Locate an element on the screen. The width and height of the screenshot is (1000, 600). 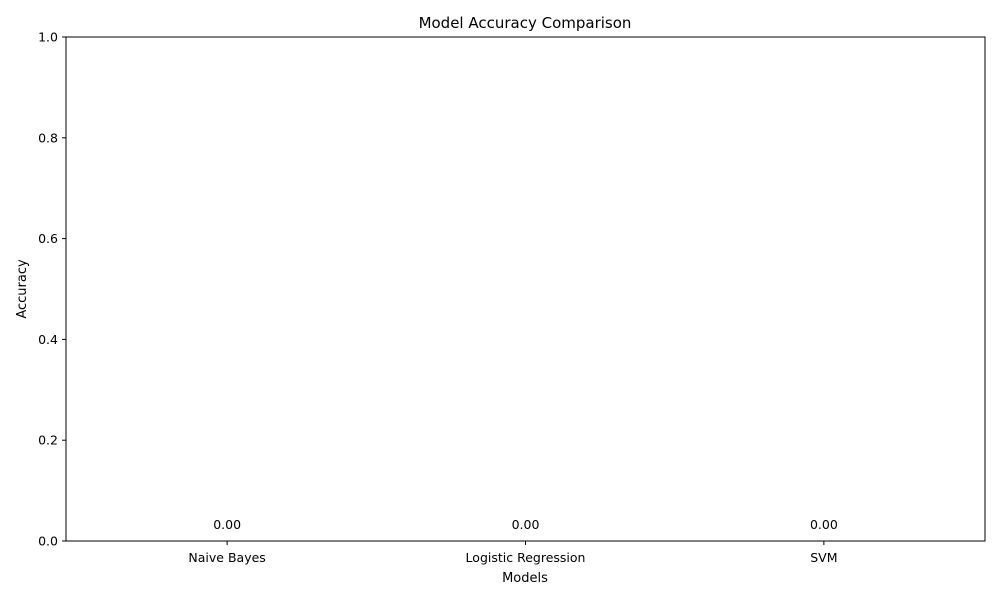
chart-title: Model Accuracy Comparison is located at coordinates (525, 23).